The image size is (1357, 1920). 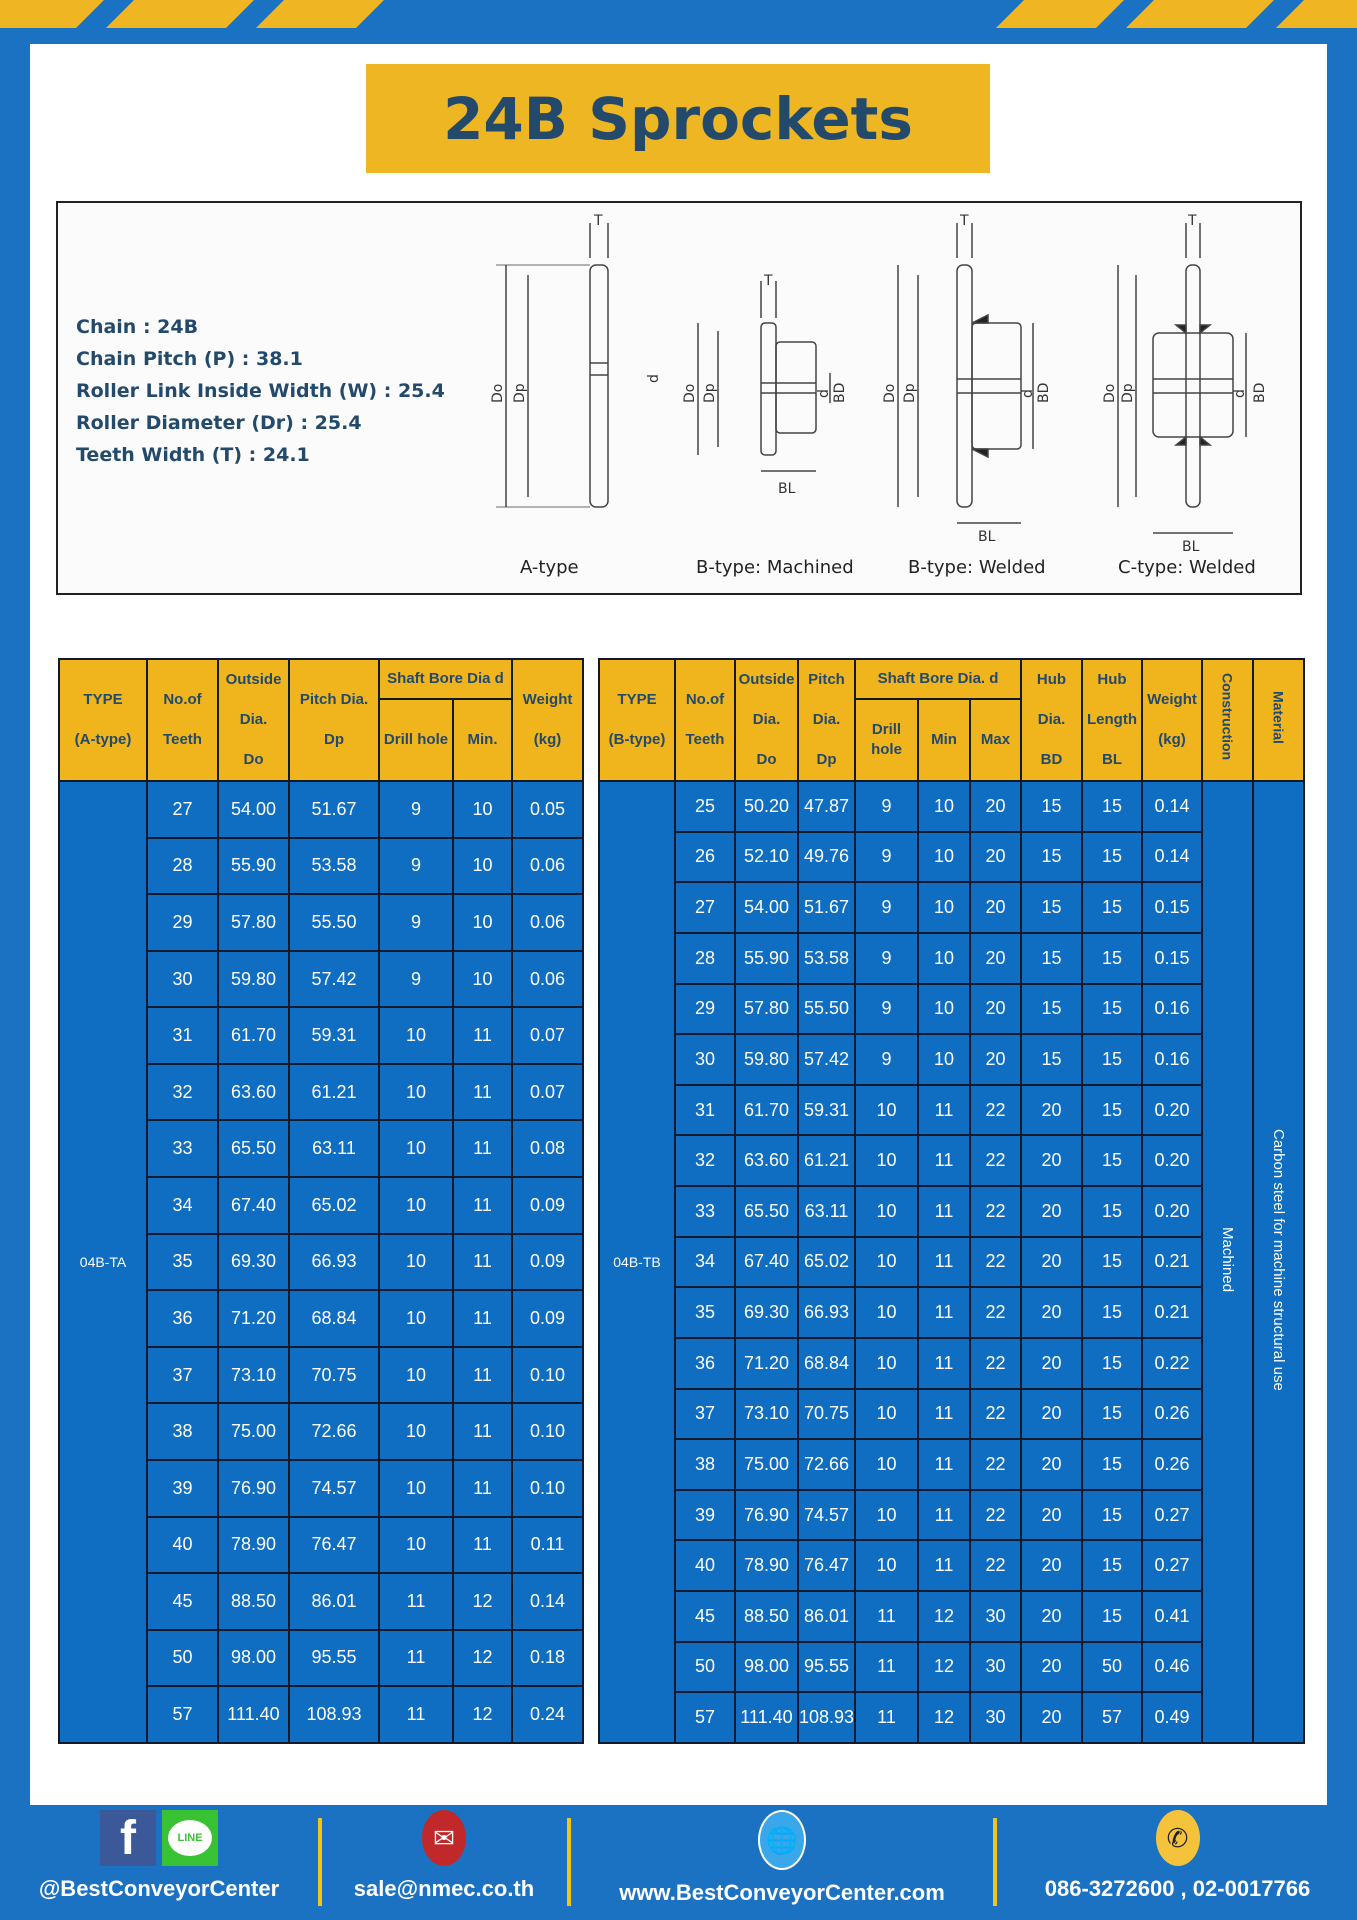 I want to click on header-min: Min., so click(x=482, y=740).